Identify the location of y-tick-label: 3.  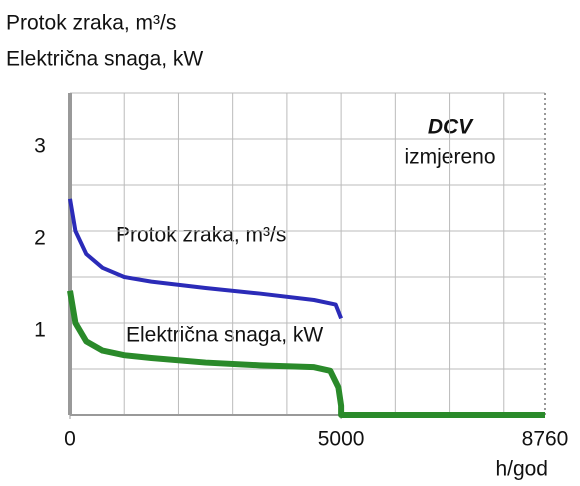
(40, 146).